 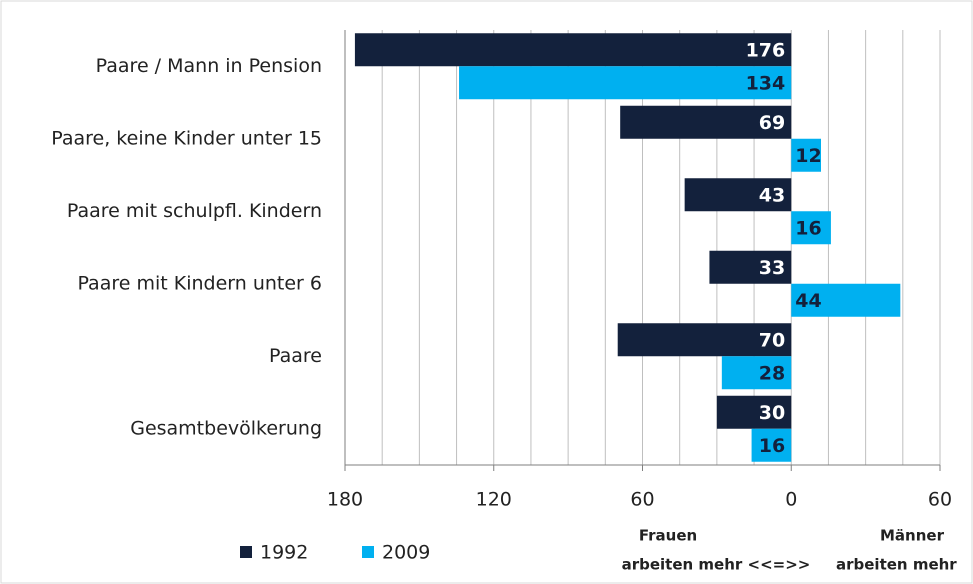 I want to click on annotation: Frauen, so click(x=668, y=536).